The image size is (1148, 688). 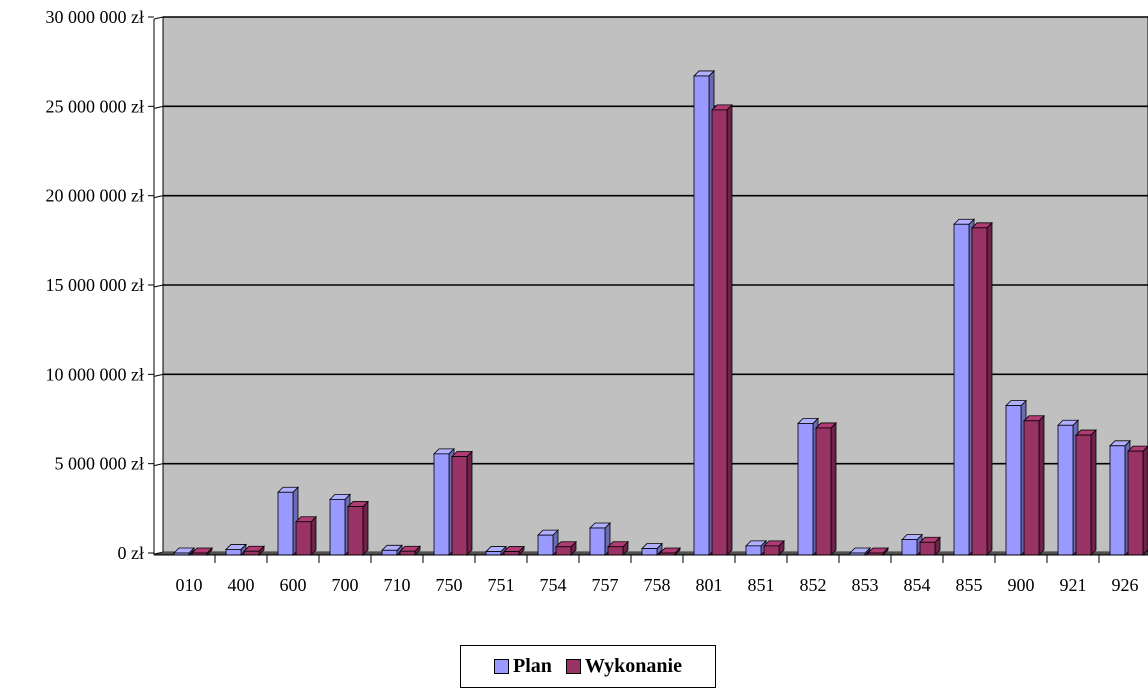 What do you see at coordinates (865, 585) in the screenshot?
I see `x-tick-label: 853` at bounding box center [865, 585].